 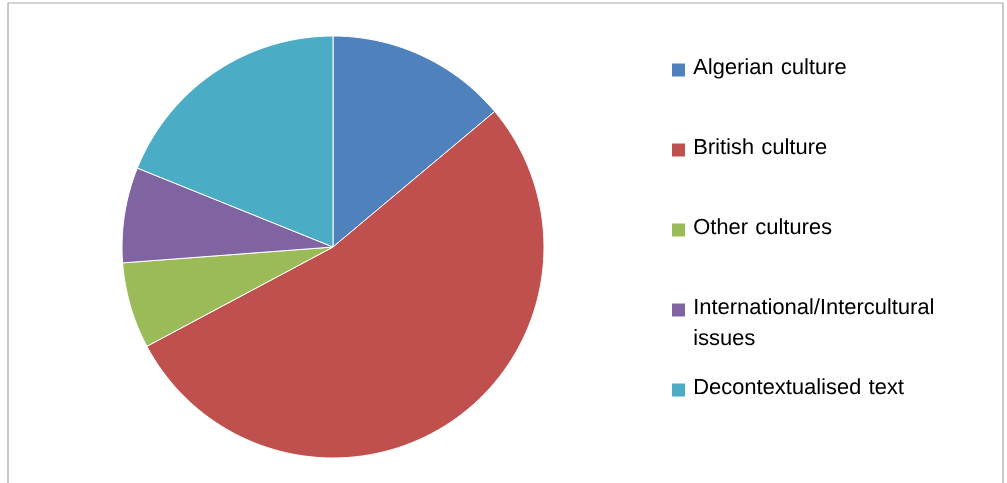 What do you see at coordinates (799, 386) in the screenshot?
I see `legend-label: Decontextualised text` at bounding box center [799, 386].